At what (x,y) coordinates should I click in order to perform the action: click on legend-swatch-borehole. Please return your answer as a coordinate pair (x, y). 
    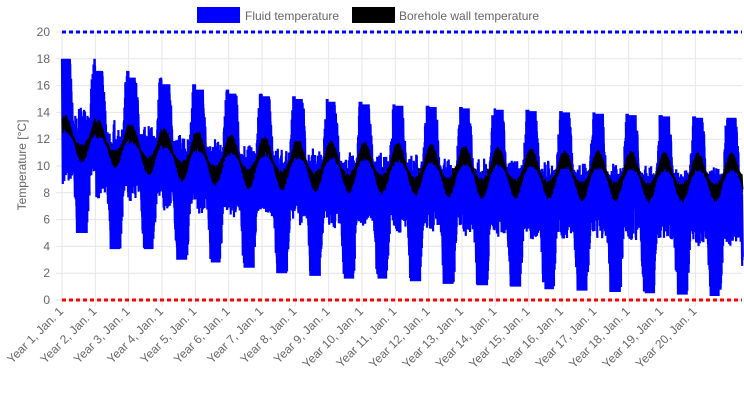
    Looking at the image, I should click on (373, 15).